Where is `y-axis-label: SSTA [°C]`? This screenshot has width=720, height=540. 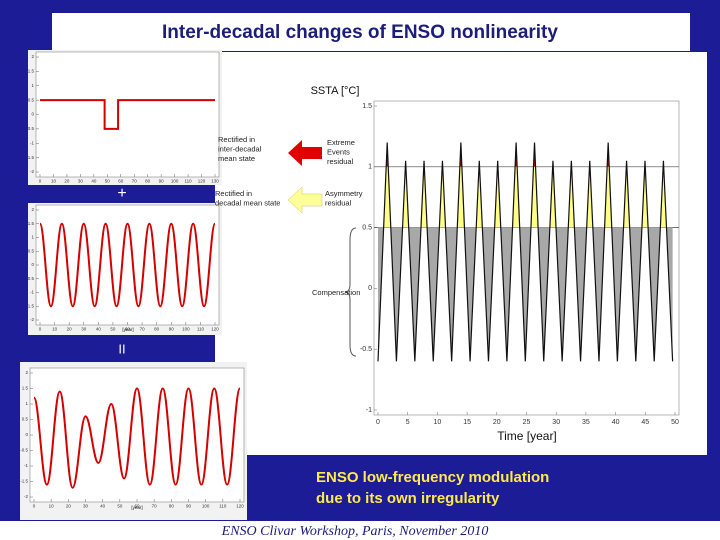 y-axis-label: SSTA [°C] is located at coordinates (335, 91).